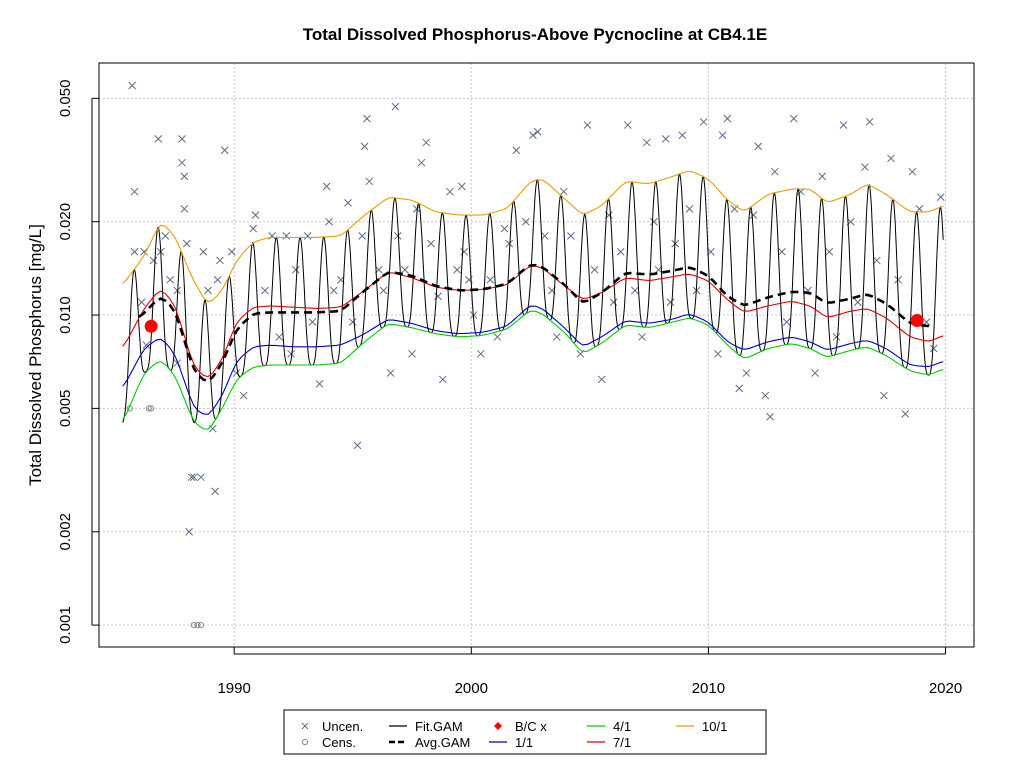 Image resolution: width=1024 pixels, height=768 pixels. I want to click on legend-box, so click(525, 732).